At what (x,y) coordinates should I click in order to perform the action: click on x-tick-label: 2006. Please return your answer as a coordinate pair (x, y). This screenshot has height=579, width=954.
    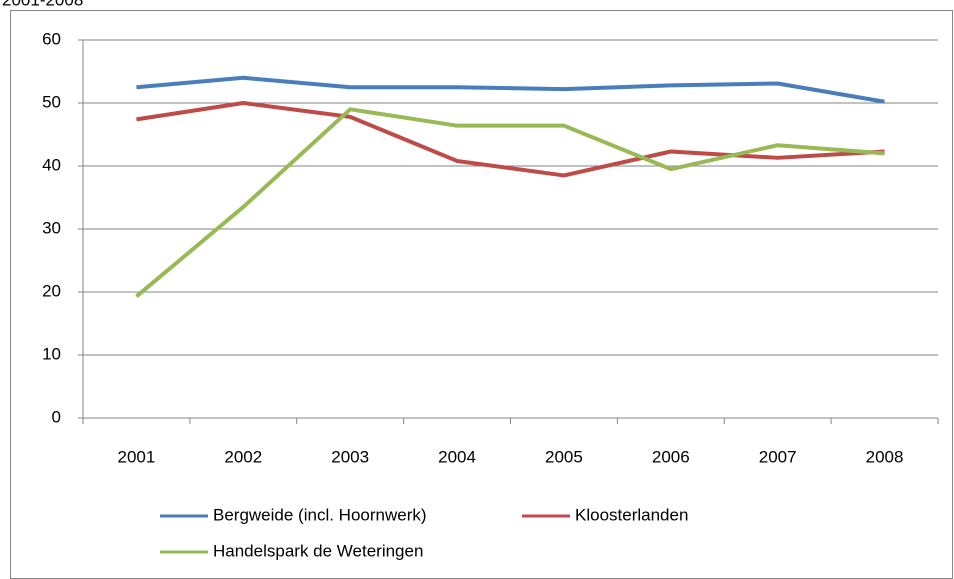
    Looking at the image, I should click on (671, 456).